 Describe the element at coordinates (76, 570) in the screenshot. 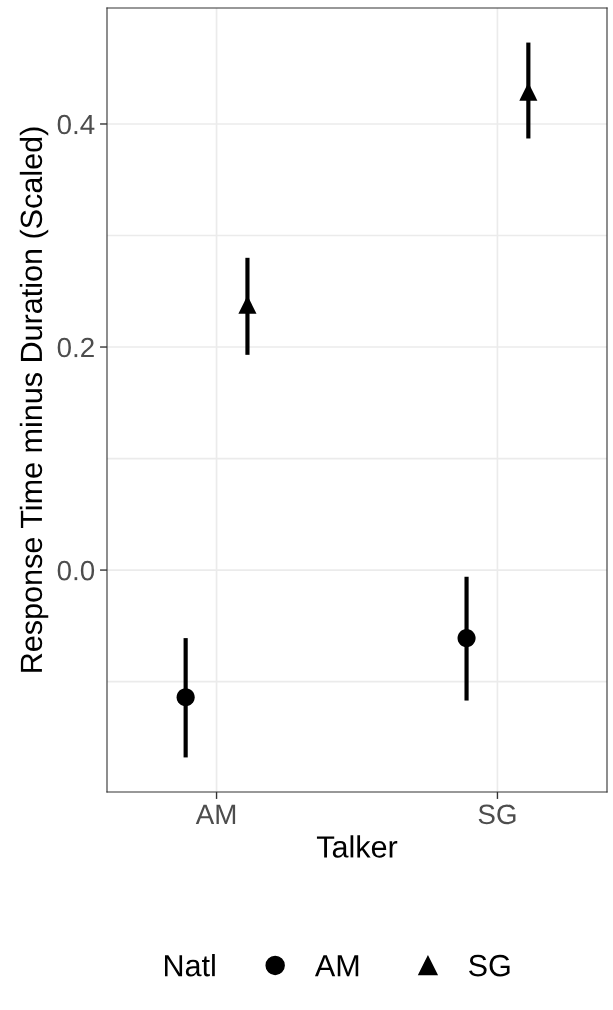

I see `y-tick-label: 0.0` at that location.